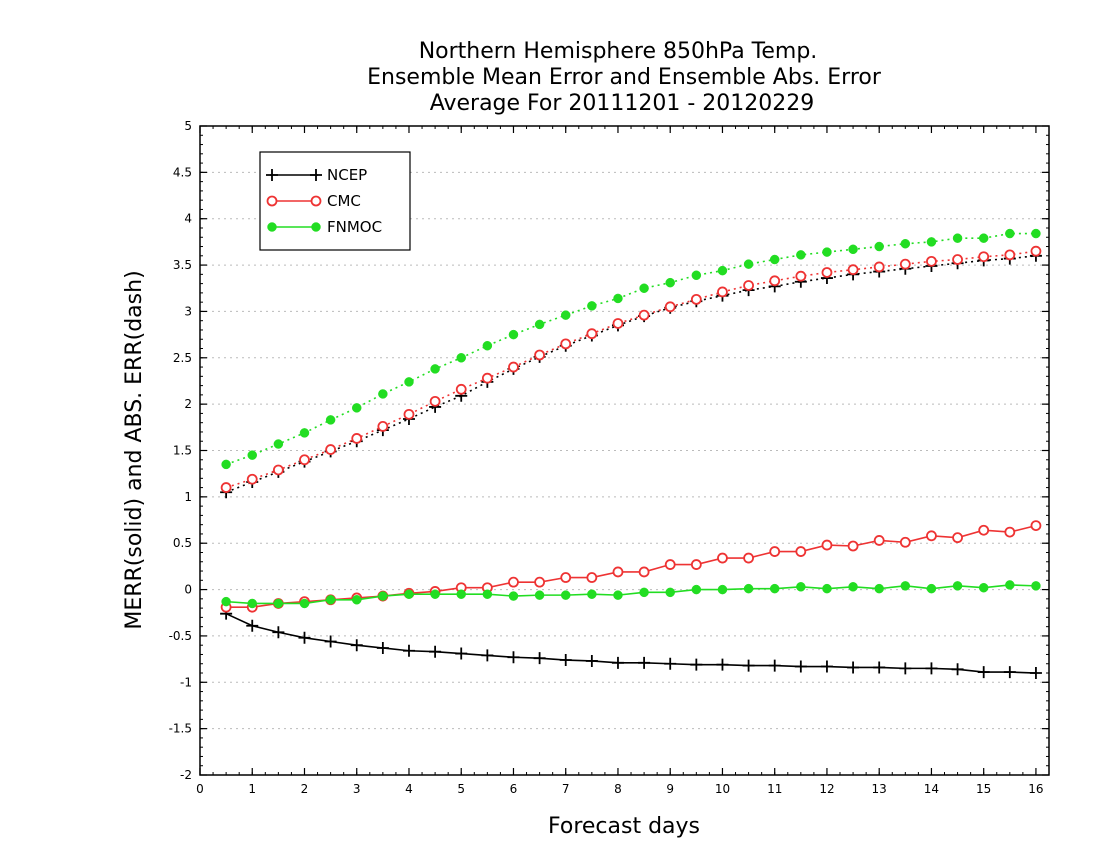  I want to click on legend: NCEP CMC FNMOC, so click(335, 201).